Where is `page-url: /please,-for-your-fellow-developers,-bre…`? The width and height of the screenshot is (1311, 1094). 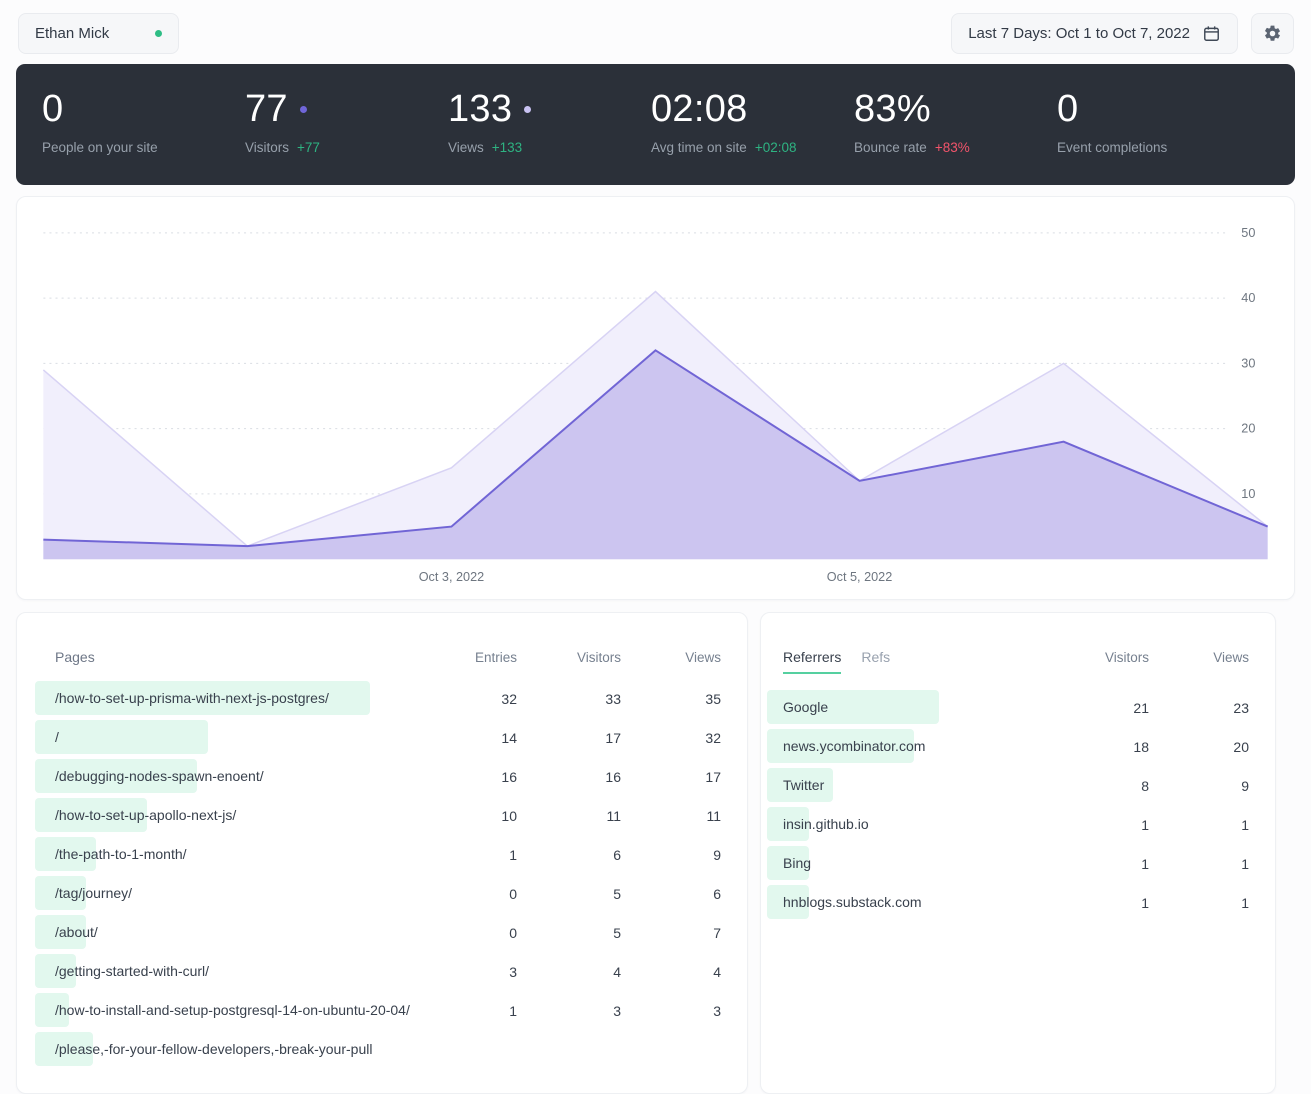
page-url: /please,-for-your-fellow-developers,-bre… is located at coordinates (214, 1049).